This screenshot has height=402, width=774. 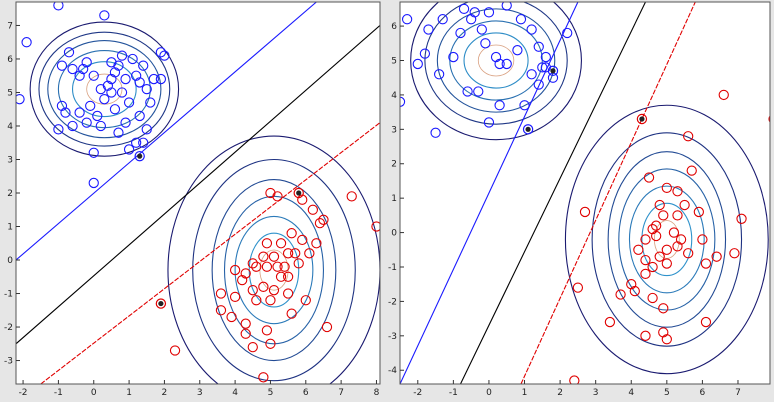 What do you see at coordinates (58, 393) in the screenshot?
I see `x-tick-label: -1` at bounding box center [58, 393].